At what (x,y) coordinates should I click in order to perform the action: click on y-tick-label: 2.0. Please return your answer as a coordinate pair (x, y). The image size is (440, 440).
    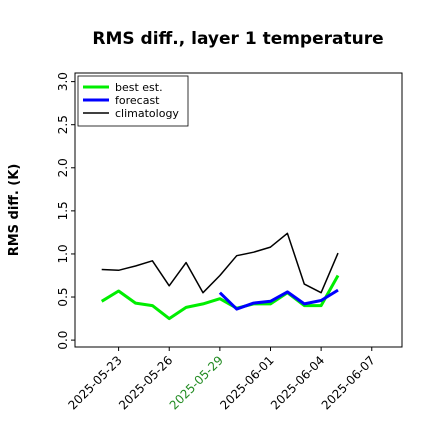
    Looking at the image, I should click on (63, 167).